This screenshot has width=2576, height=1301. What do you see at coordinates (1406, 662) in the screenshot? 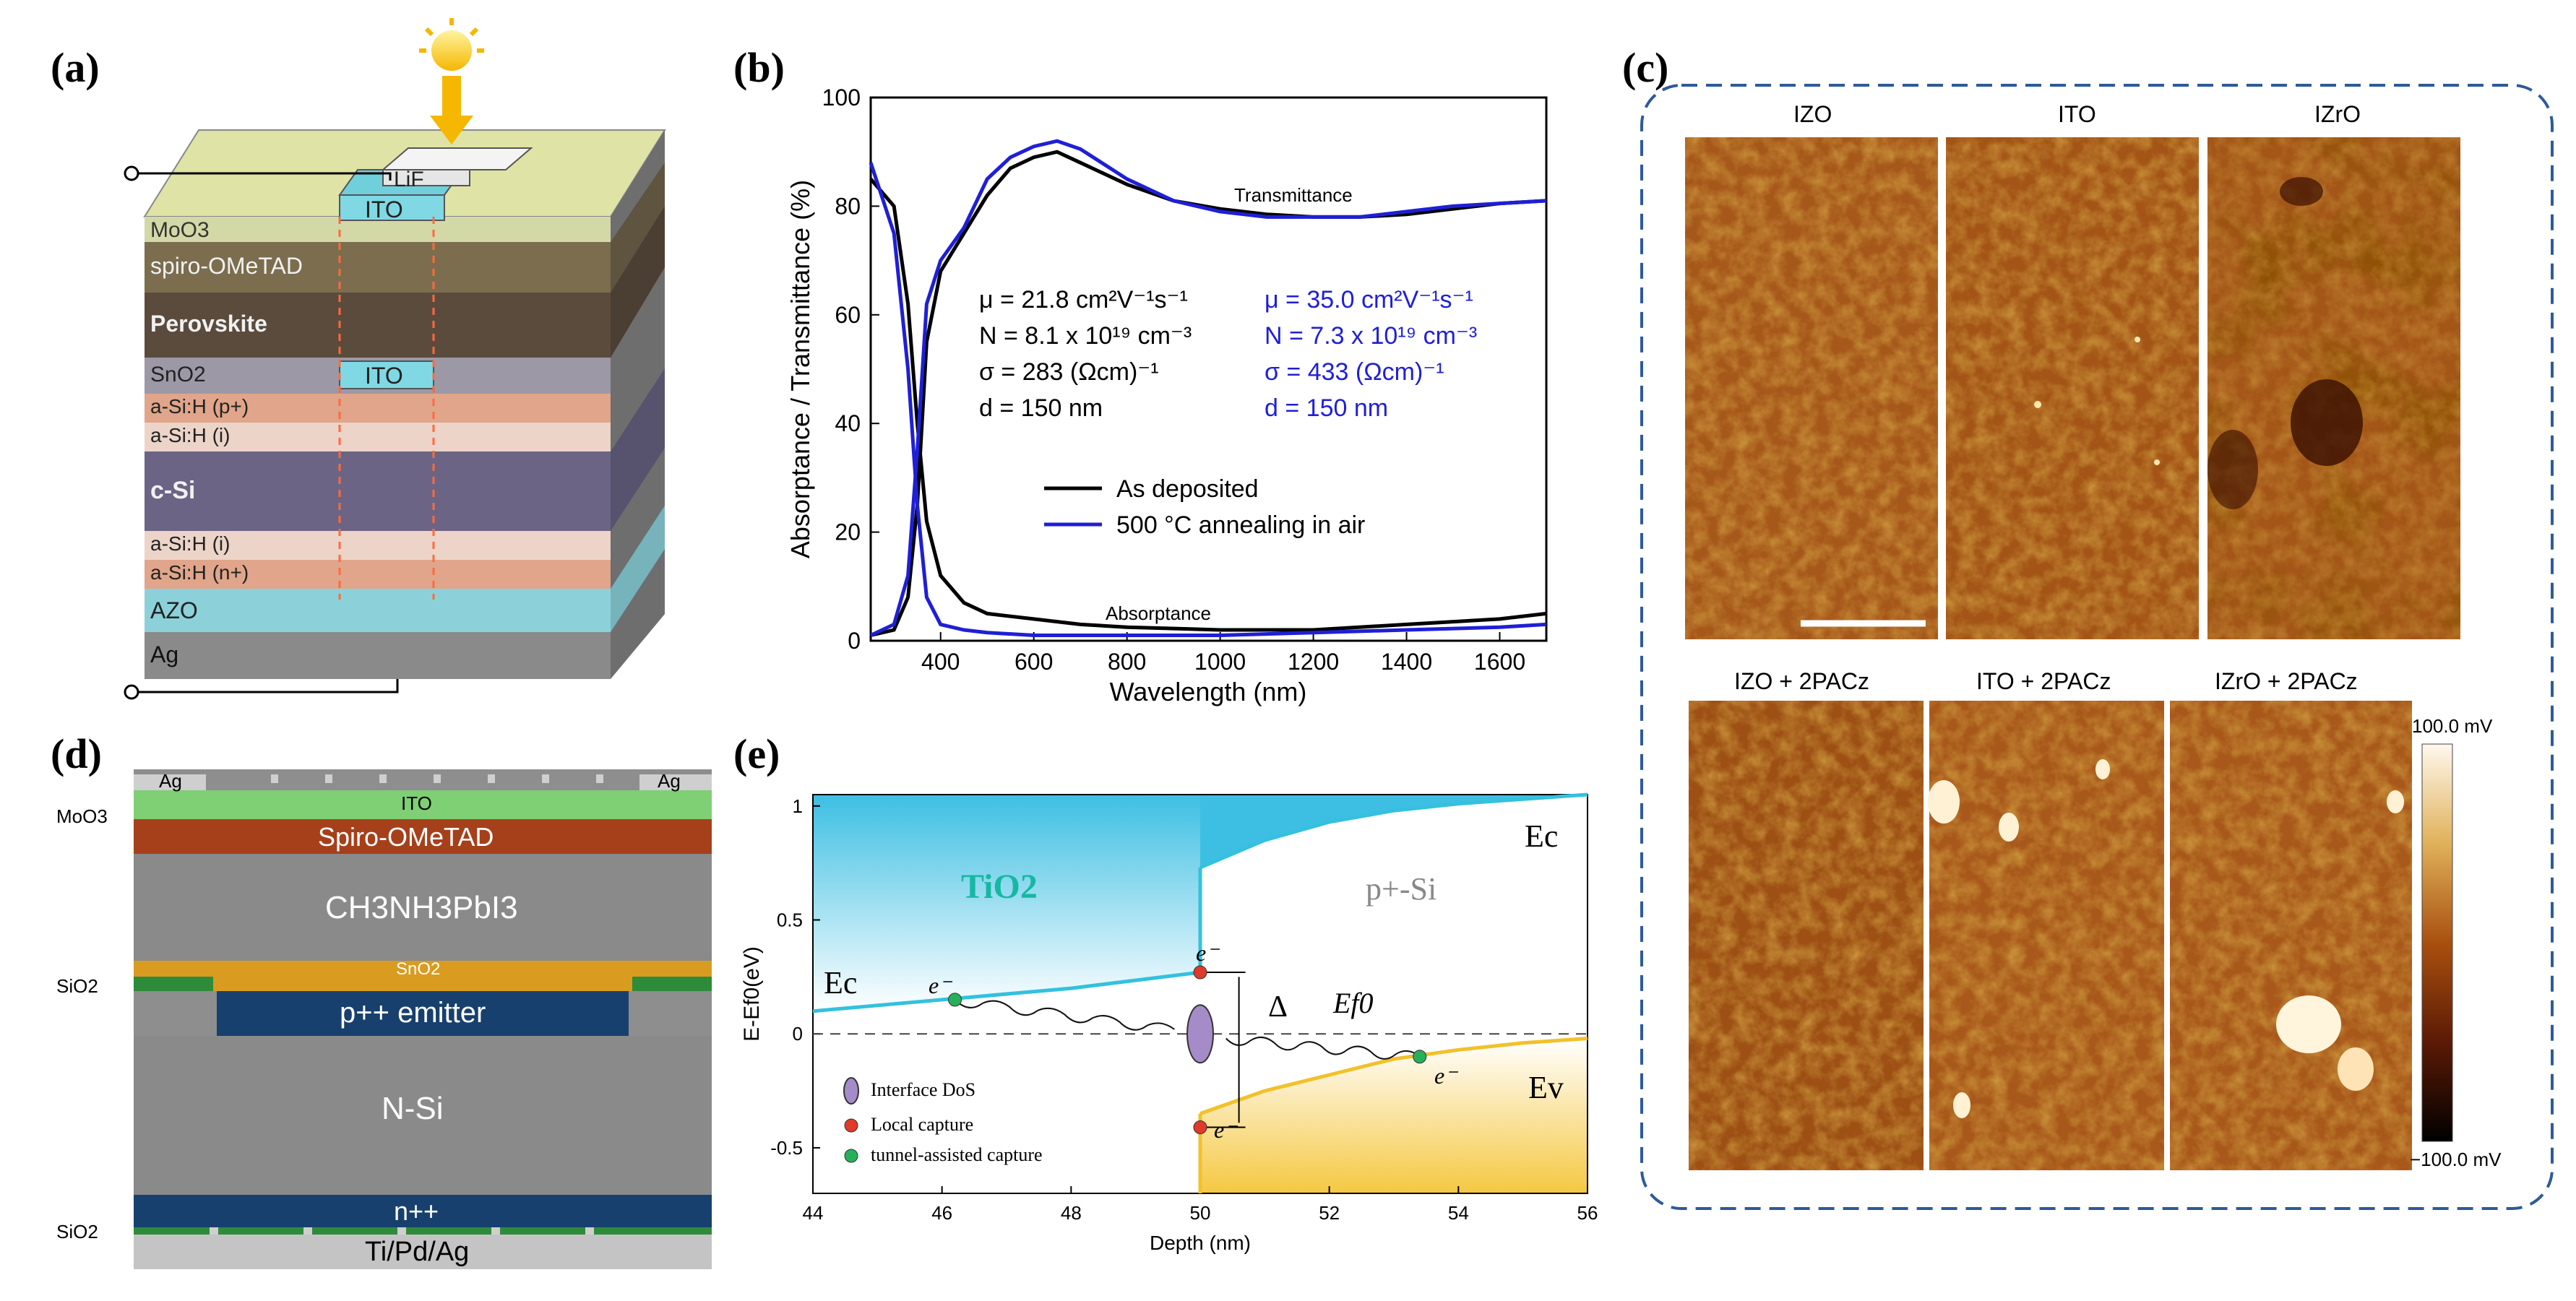
I see `x-tick-label: 1400` at bounding box center [1406, 662].